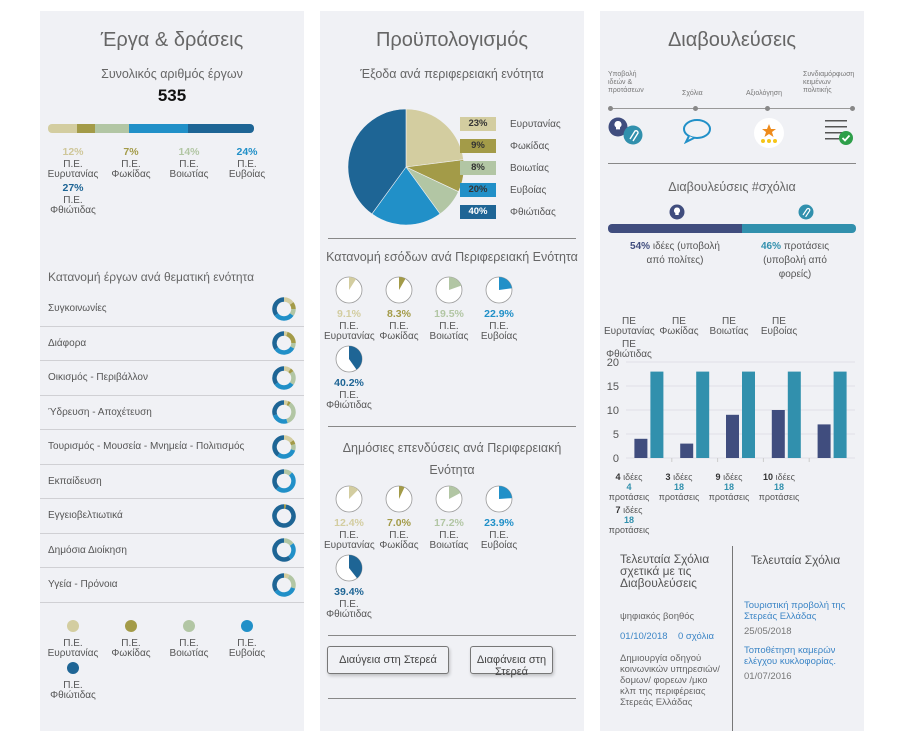 The height and width of the screenshot is (731, 906). Describe the element at coordinates (176, 277) in the screenshot. I see `themes-title: Κατανομή έργων ανά θεματική ενότητα` at that location.